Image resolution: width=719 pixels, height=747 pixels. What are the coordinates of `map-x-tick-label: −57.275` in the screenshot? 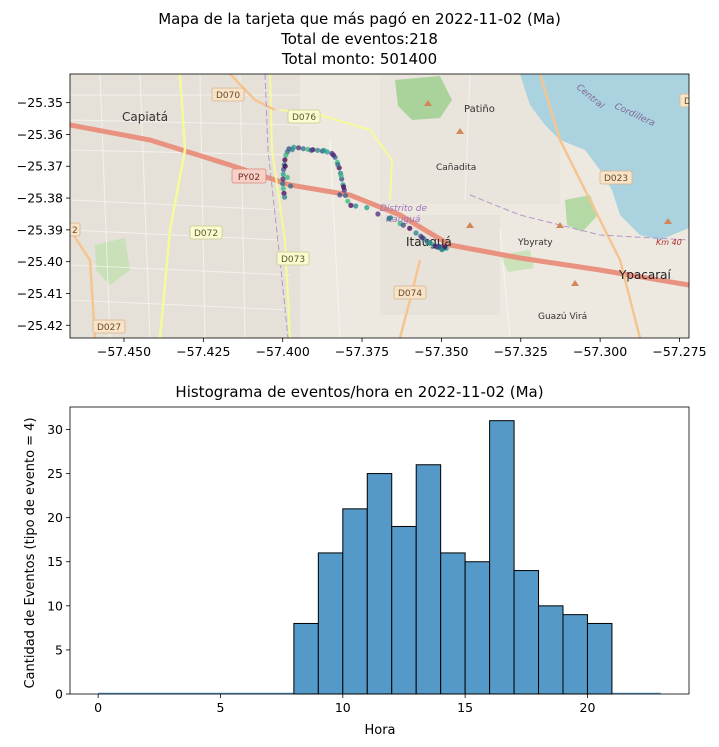 It's located at (679, 351).